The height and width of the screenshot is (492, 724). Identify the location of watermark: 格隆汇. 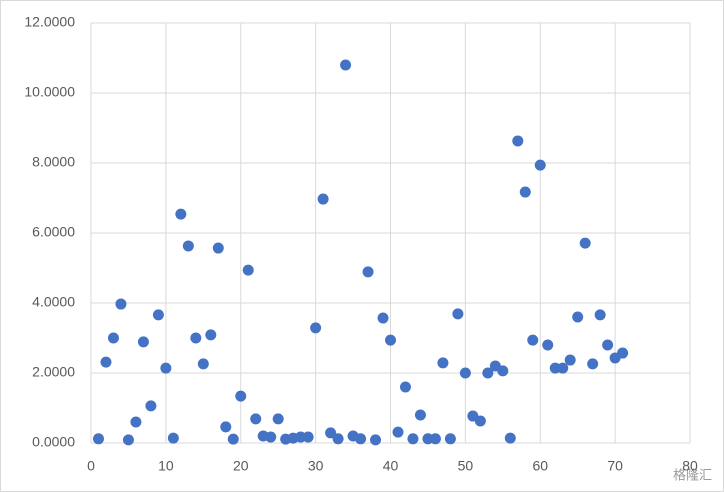
(692, 474).